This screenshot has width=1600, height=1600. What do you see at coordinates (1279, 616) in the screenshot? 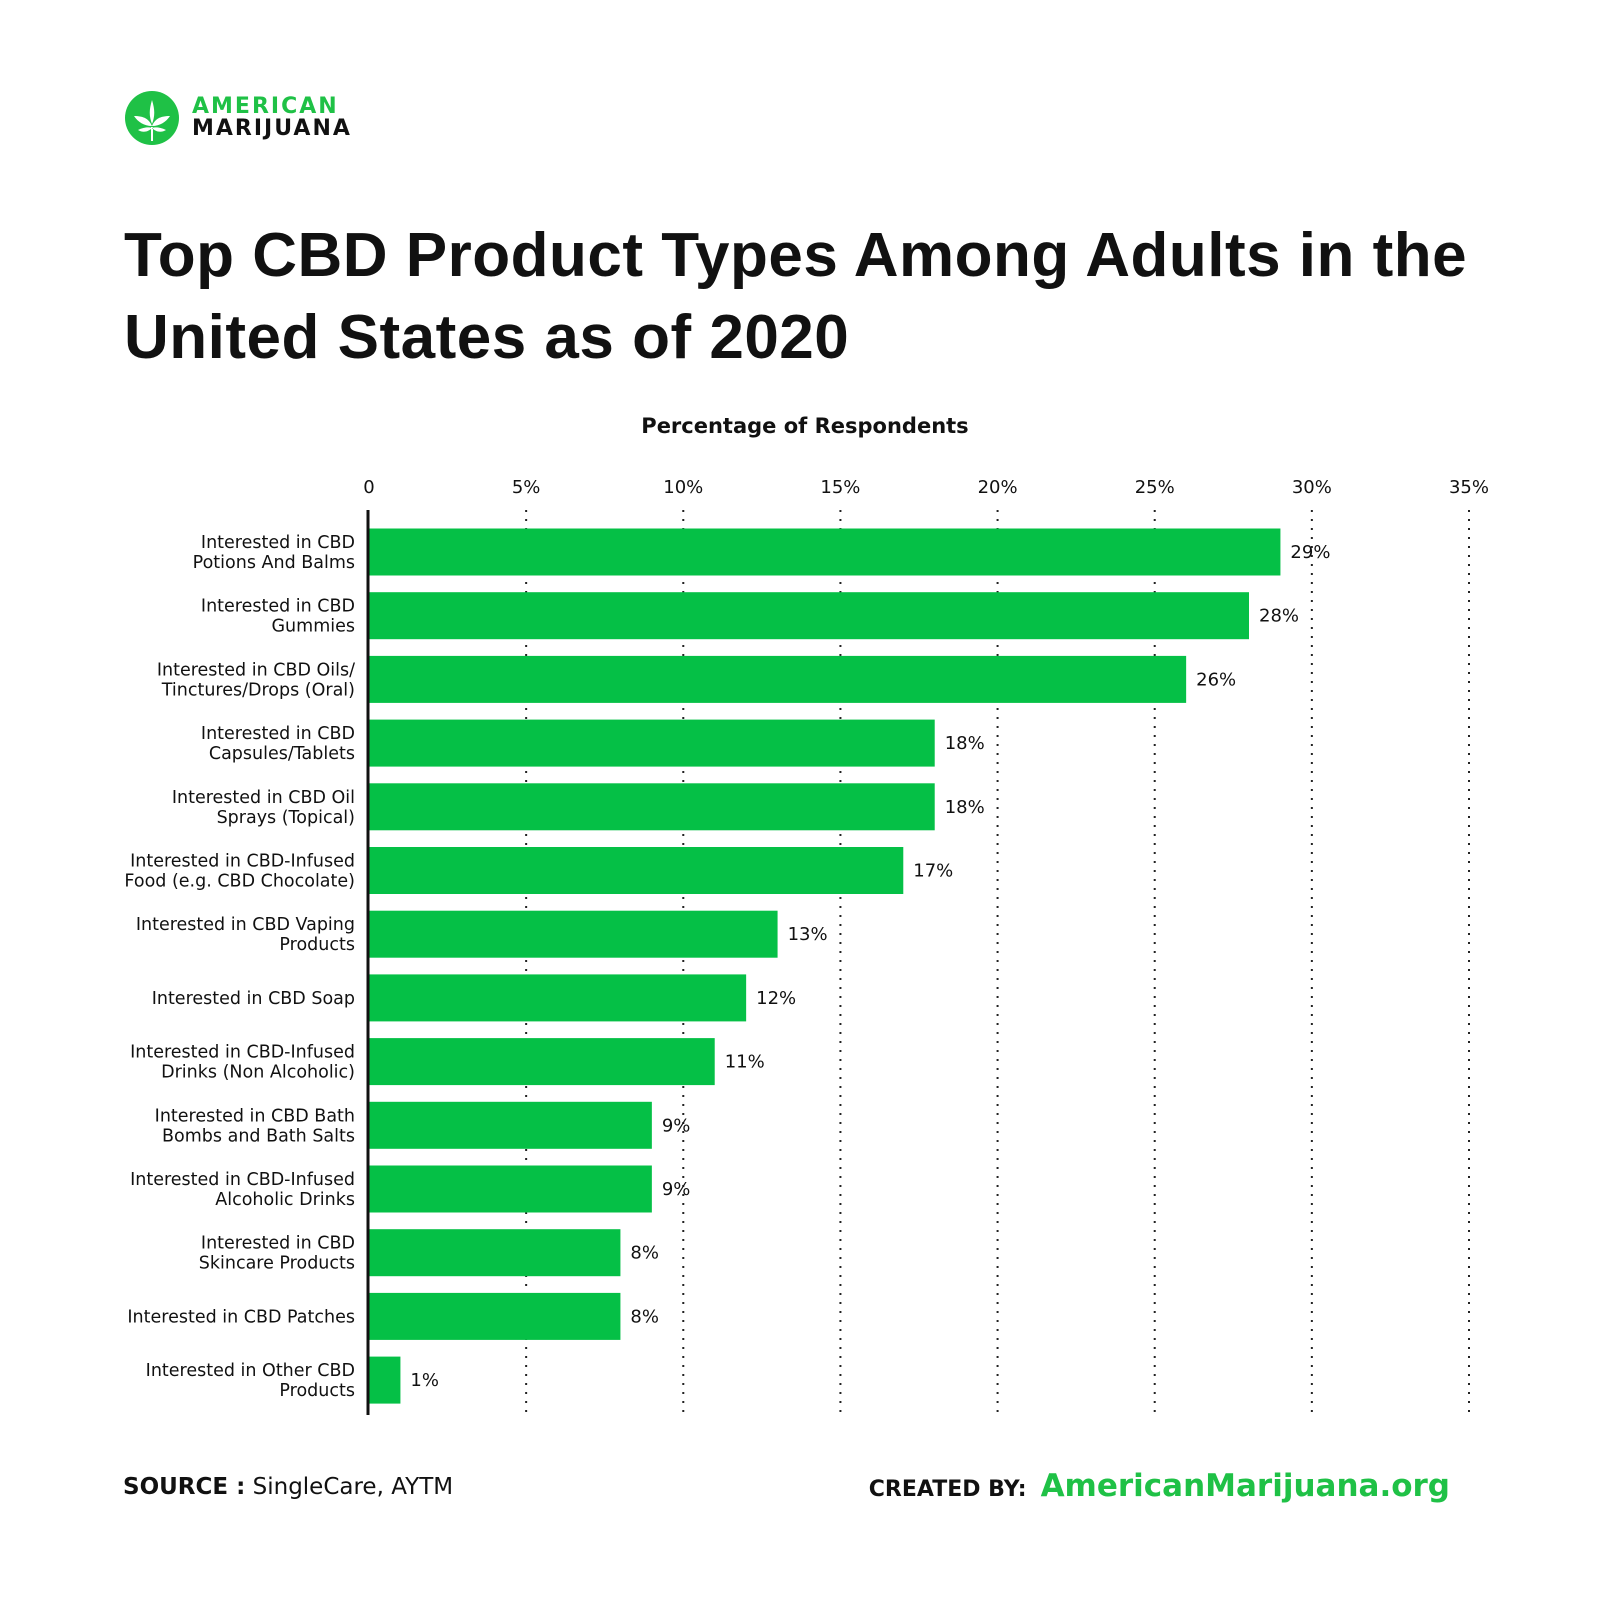
I see `data-label: 28%` at bounding box center [1279, 616].